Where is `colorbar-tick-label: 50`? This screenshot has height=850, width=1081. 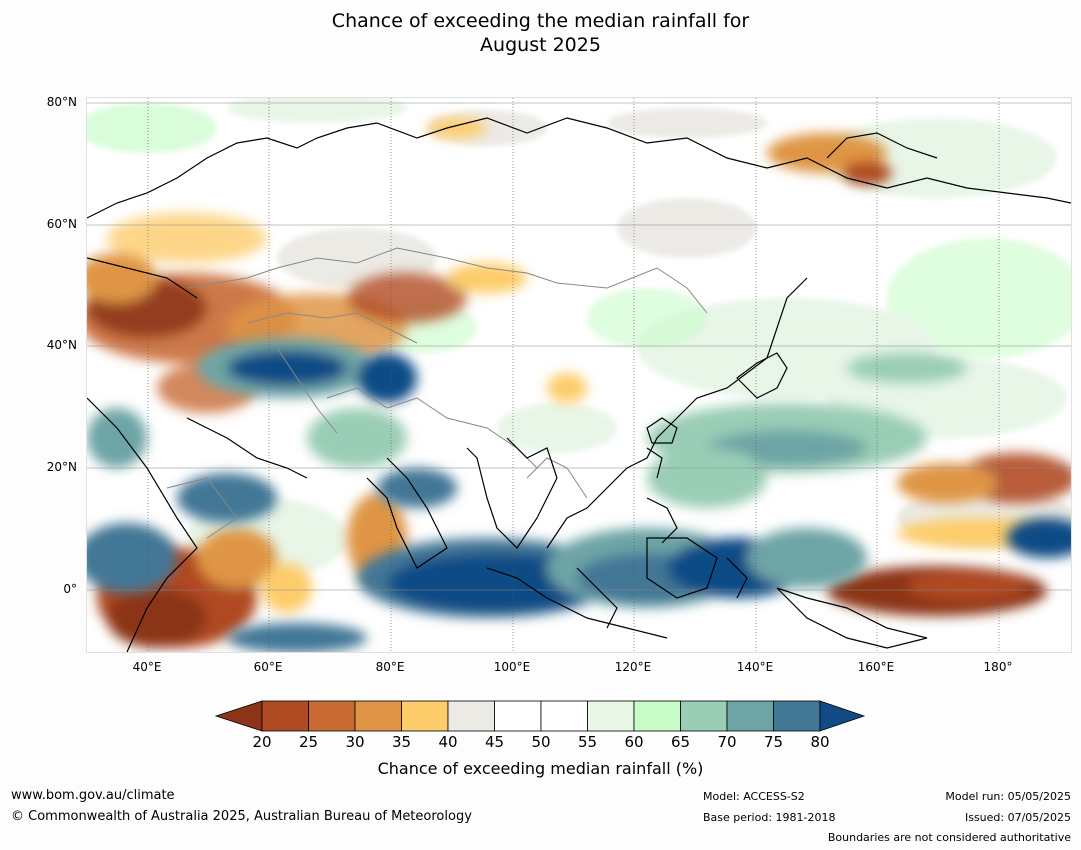 colorbar-tick-label: 50 is located at coordinates (540, 742).